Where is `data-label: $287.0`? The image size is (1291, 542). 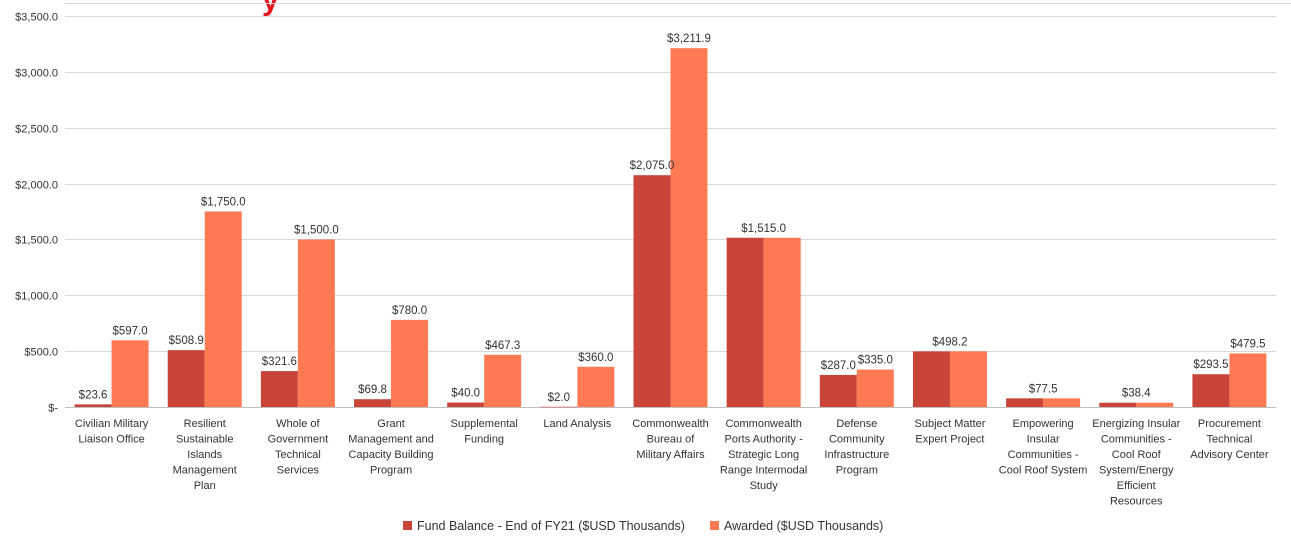
data-label: $287.0 is located at coordinates (838, 366).